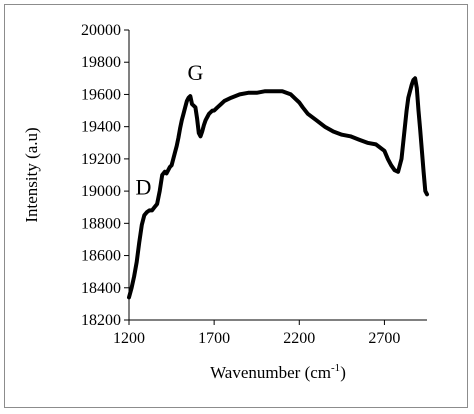 This screenshot has height=414, width=474. What do you see at coordinates (101, 256) in the screenshot?
I see `y-tick-label: 18600` at bounding box center [101, 256].